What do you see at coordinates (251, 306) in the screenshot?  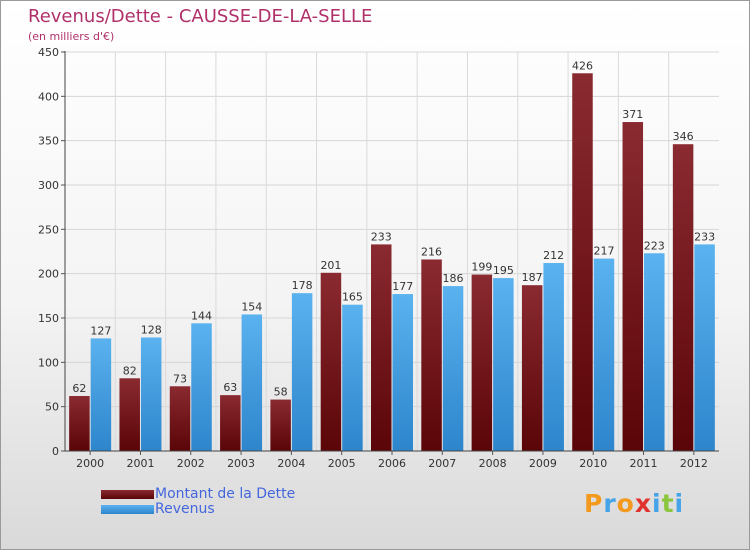 I see `bar-value-label: 154` at bounding box center [251, 306].